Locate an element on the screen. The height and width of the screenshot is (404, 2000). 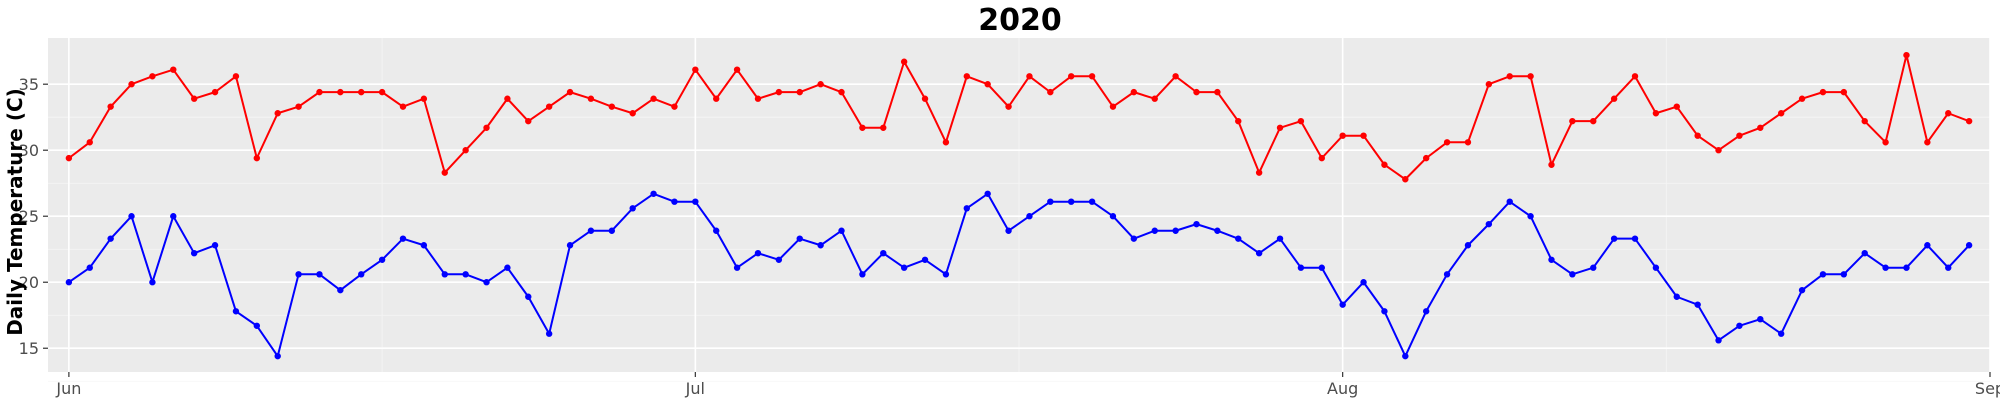
y-tick-label: 35 is located at coordinates (29, 84).